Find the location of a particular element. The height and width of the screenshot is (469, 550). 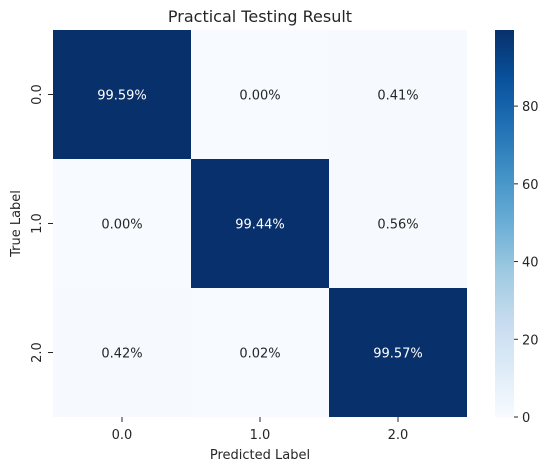

cell-label-0-1: 0.00% is located at coordinates (259, 96).